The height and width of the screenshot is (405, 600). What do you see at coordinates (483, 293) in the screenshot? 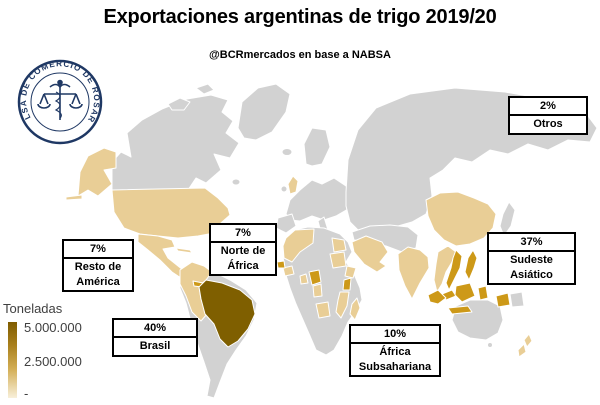
I see `island-sulawesi` at bounding box center [483, 293].